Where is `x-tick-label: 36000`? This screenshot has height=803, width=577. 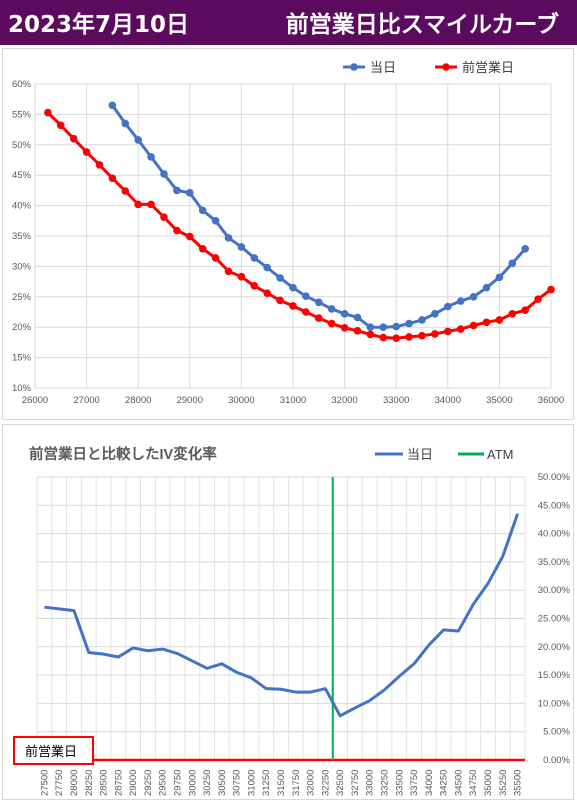 x-tick-label: 36000 is located at coordinates (551, 400).